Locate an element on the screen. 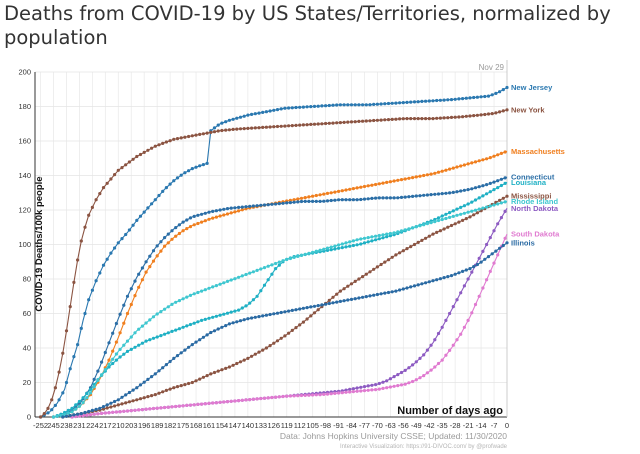  x-tick-label: -21 is located at coordinates (468, 425).